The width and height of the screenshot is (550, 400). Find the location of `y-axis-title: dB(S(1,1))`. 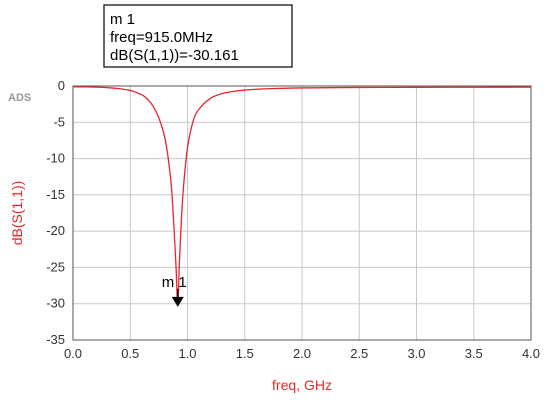

y-axis-title: dB(S(1,1)) is located at coordinates (17, 213).